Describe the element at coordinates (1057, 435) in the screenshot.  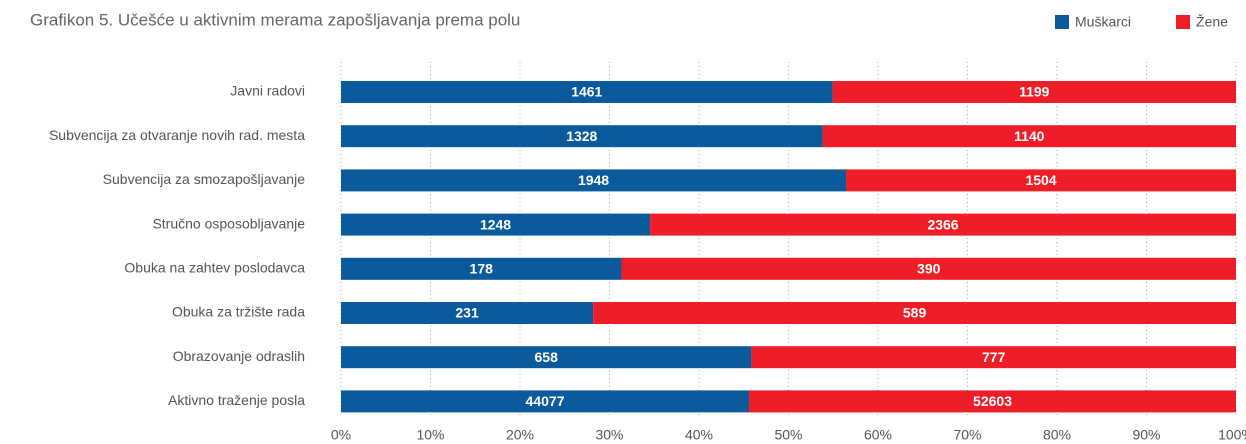
I see `x-tick-label: 80%` at that location.